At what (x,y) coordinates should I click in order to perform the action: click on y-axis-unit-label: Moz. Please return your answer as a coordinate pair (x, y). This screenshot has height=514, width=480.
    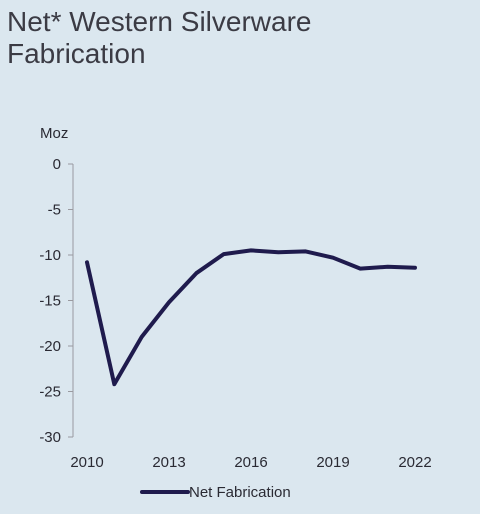
    Looking at the image, I should click on (54, 133).